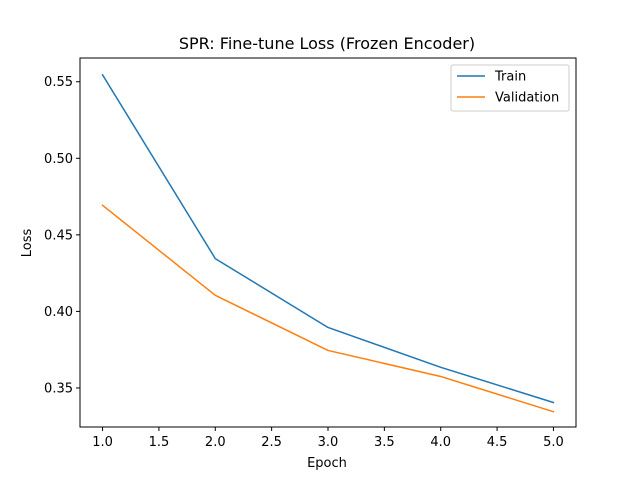 The image size is (640, 480). I want to click on x-tick-label: 4.5, so click(497, 442).